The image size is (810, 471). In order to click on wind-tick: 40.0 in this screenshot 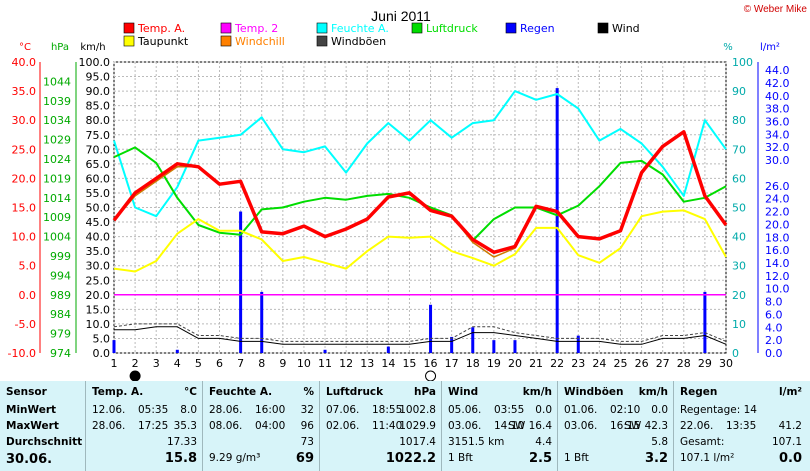, I will do `click(98, 237)`.